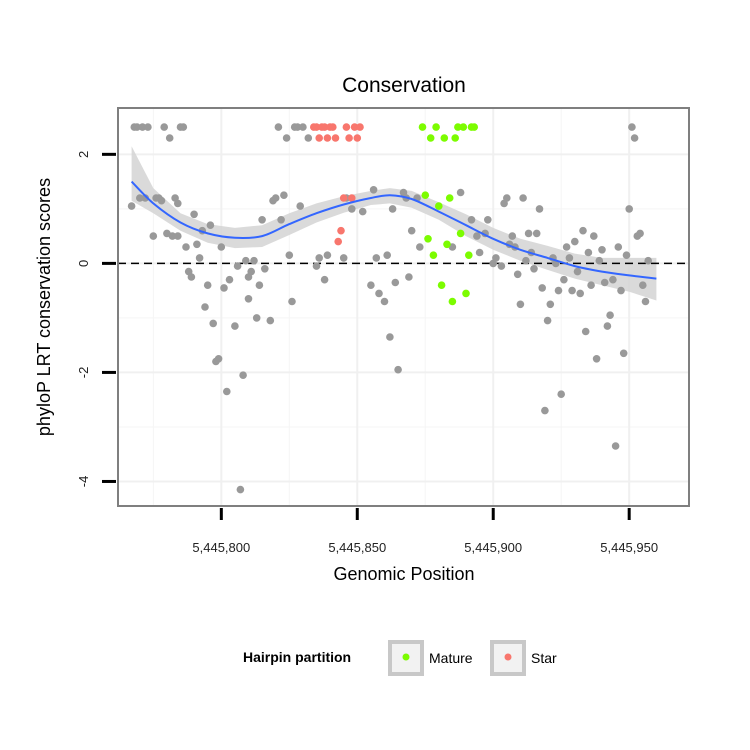 The image size is (750, 750). I want to click on x-axis-title: Genomic Position, so click(403, 574).